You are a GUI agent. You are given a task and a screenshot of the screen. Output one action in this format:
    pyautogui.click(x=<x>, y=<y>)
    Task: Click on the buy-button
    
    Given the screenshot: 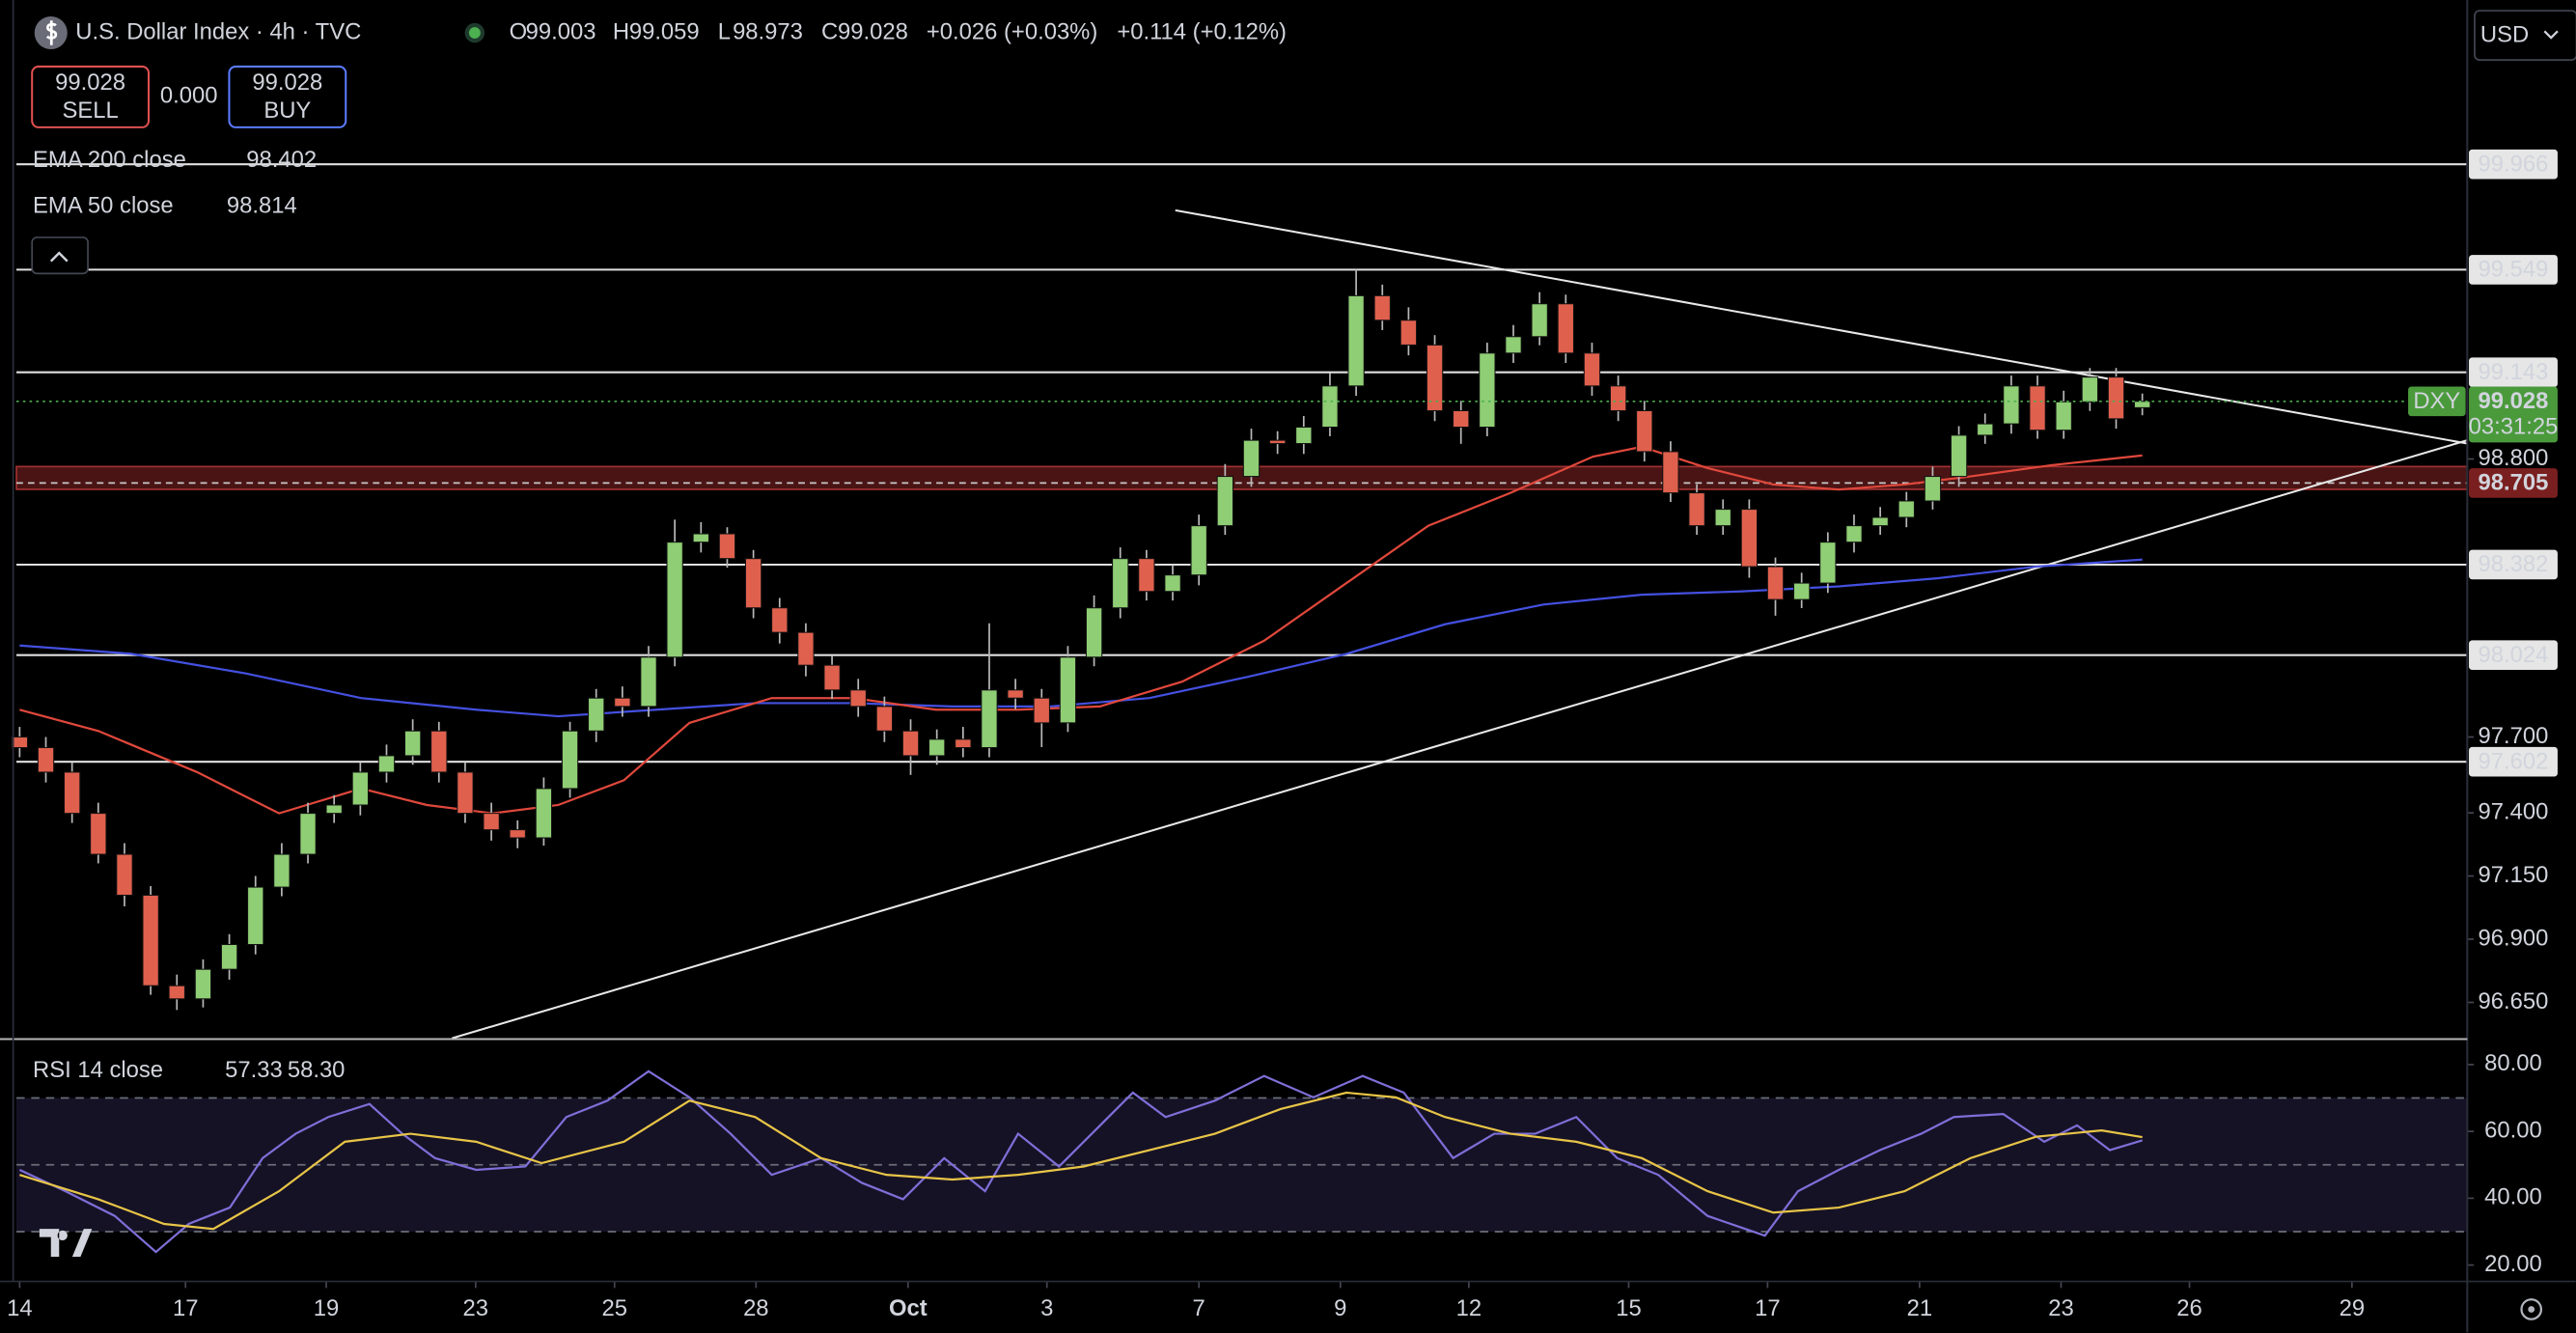 What is the action you would take?
    pyautogui.click(x=287, y=96)
    